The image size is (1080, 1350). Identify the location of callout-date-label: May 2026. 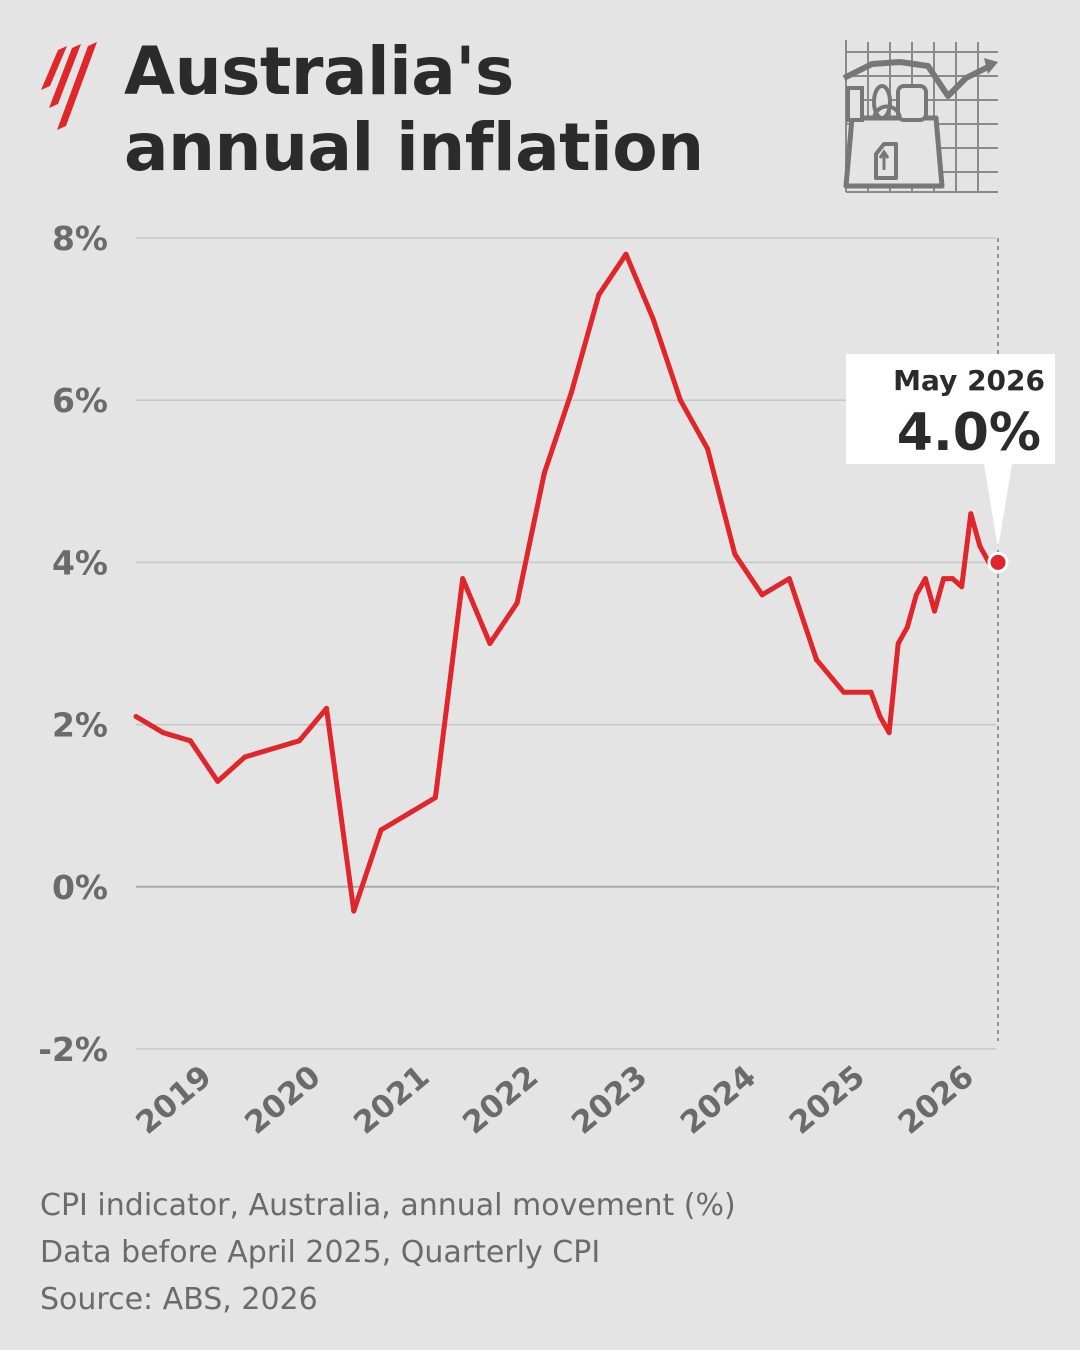
(969, 380).